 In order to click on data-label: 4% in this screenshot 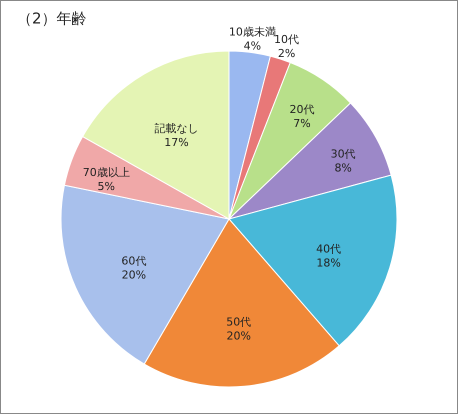, I will do `click(253, 45)`.